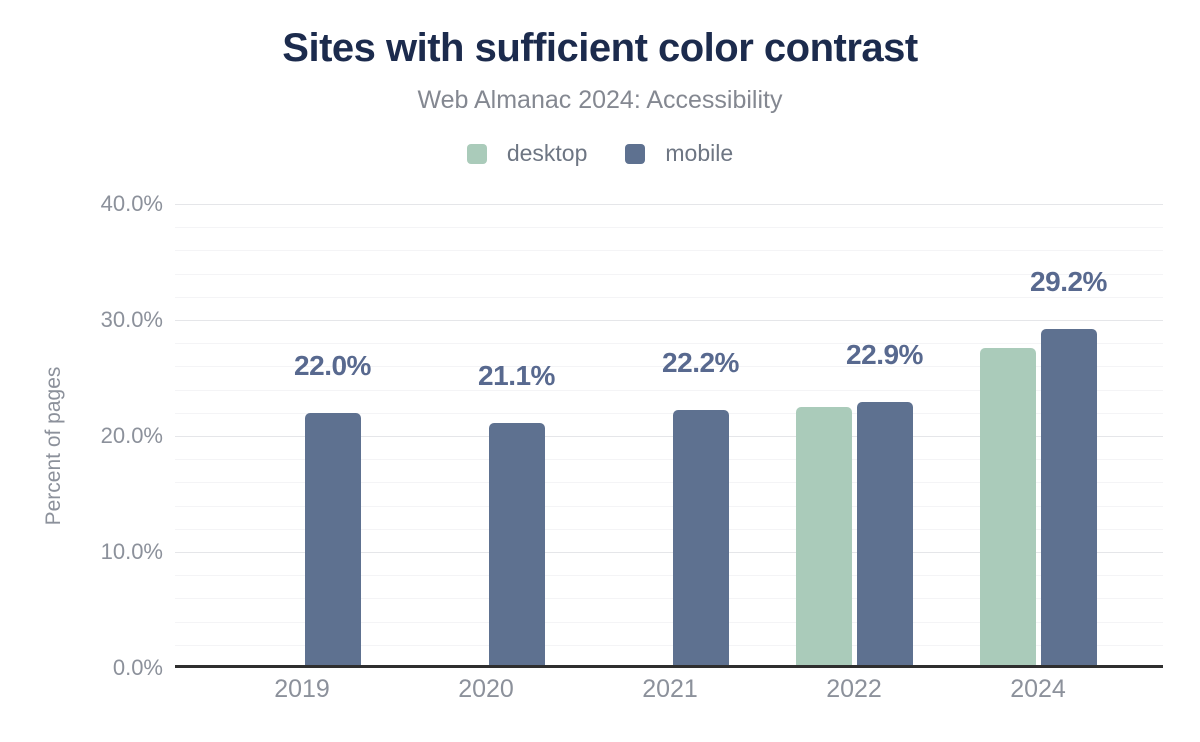 Image resolution: width=1200 pixels, height=742 pixels. What do you see at coordinates (635, 153) in the screenshot?
I see `mobile-swatch-icon` at bounding box center [635, 153].